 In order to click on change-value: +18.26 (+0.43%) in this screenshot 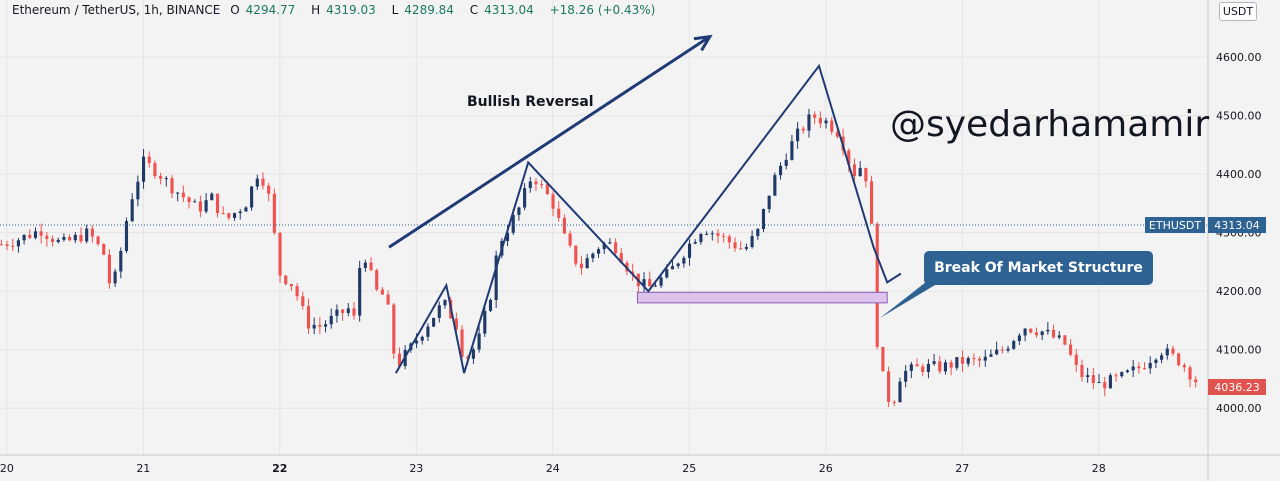, I will do `click(602, 10)`.